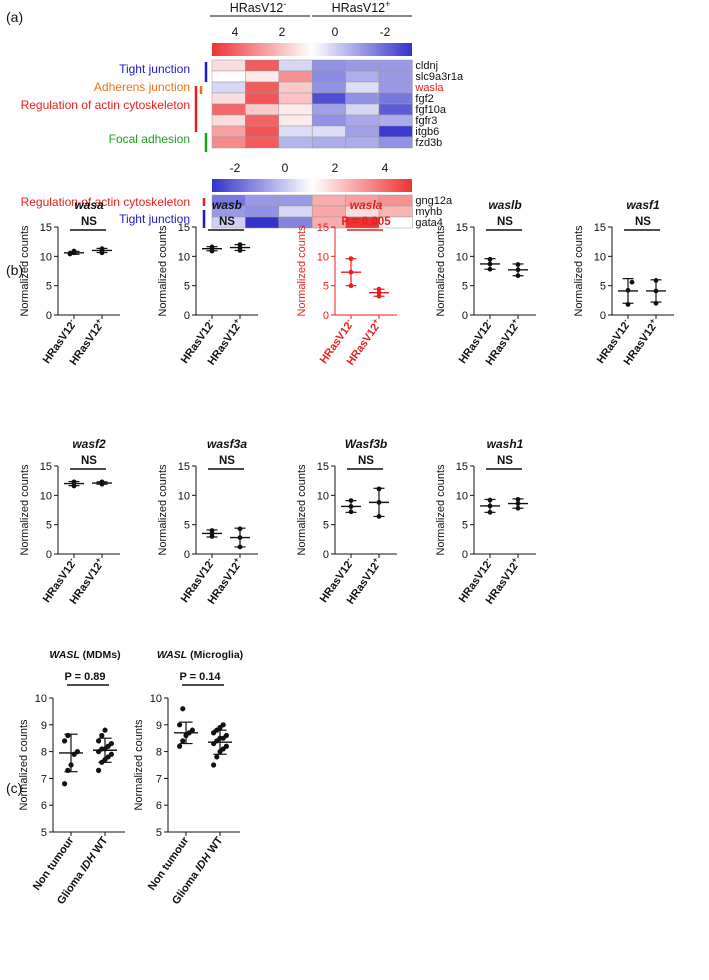 The width and height of the screenshot is (709, 980). Describe the element at coordinates (200, 677) in the screenshot. I see `significance-label: P = 0.14` at that location.